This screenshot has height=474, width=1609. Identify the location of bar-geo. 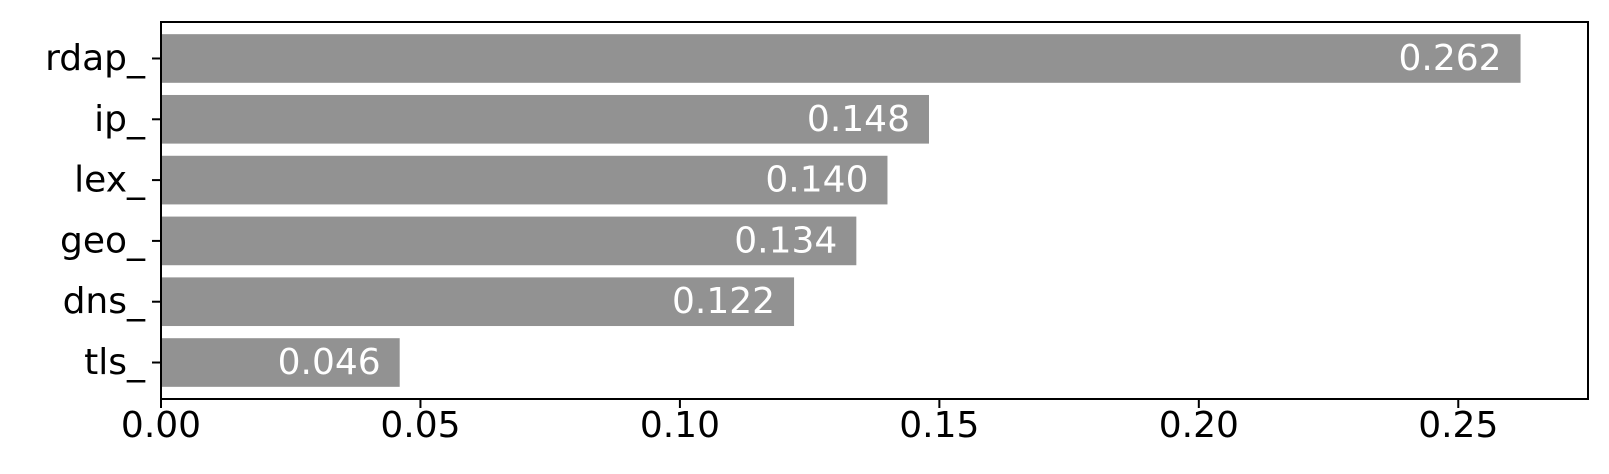
(509, 241).